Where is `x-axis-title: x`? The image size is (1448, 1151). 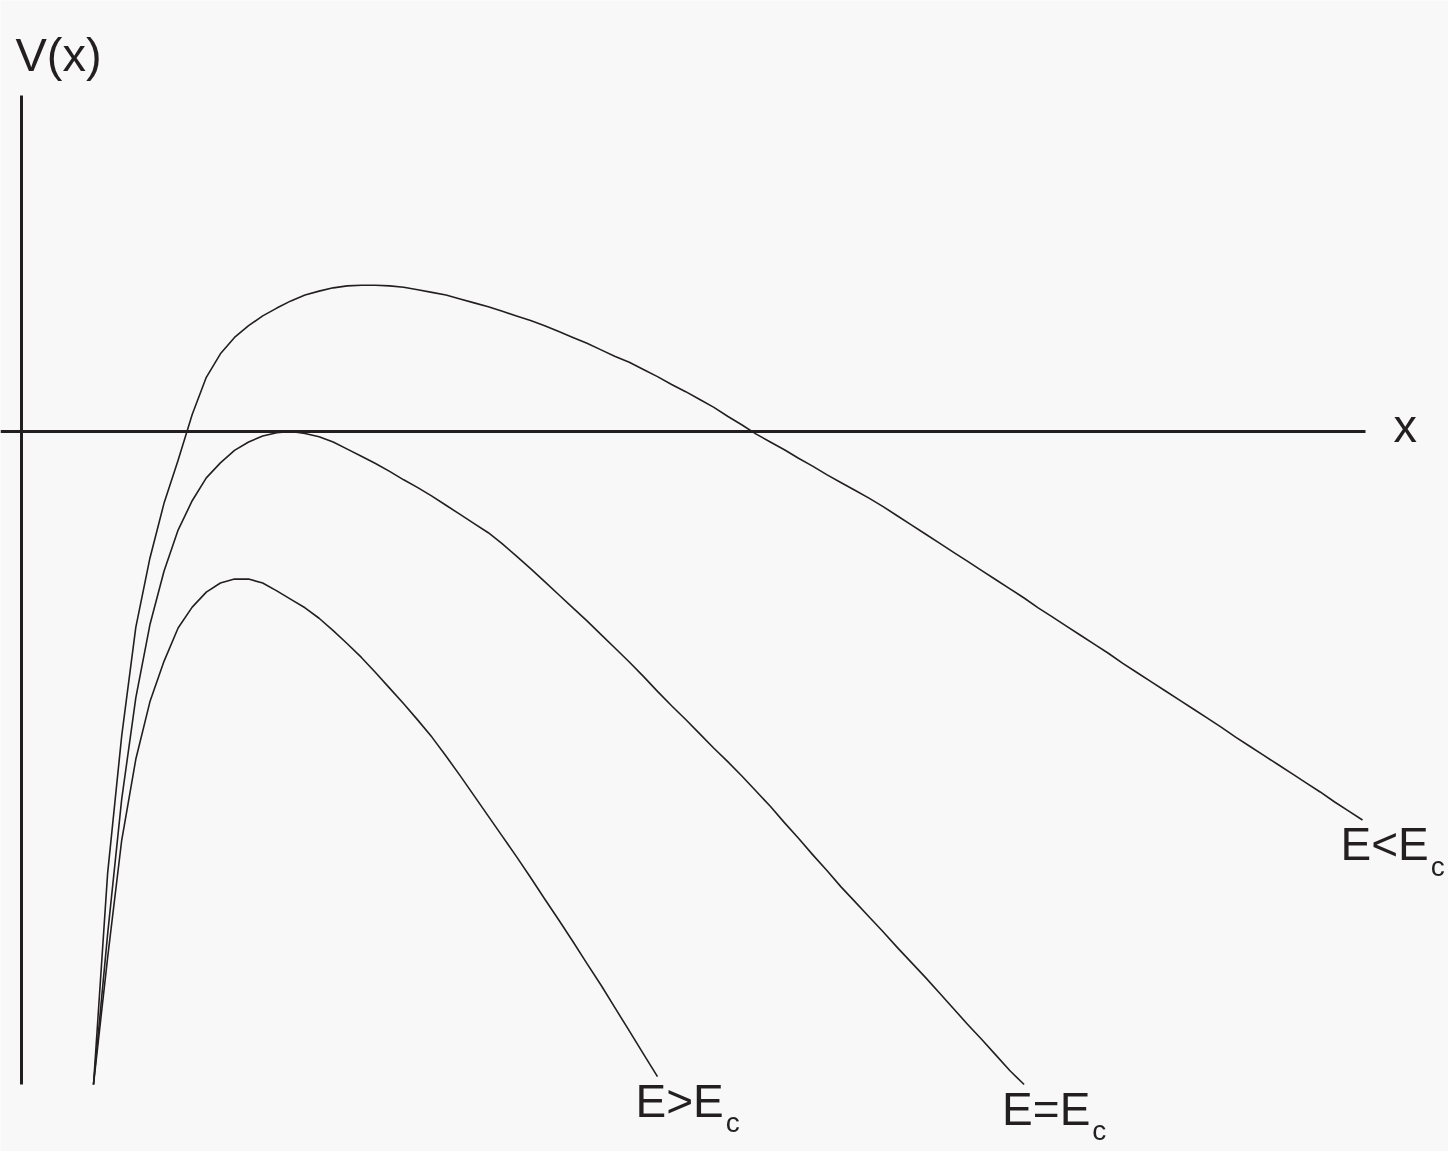 x-axis-title: x is located at coordinates (1405, 425).